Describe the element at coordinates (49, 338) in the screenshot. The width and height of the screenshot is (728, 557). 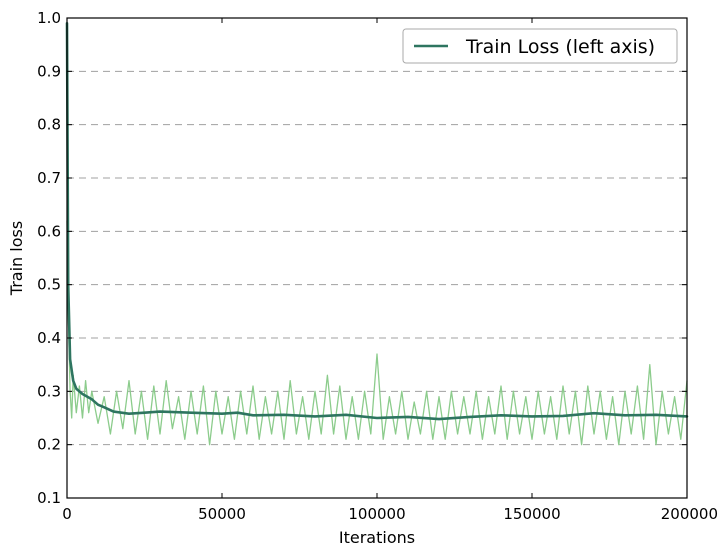
I see `y-tick-label: 0.4` at that location.